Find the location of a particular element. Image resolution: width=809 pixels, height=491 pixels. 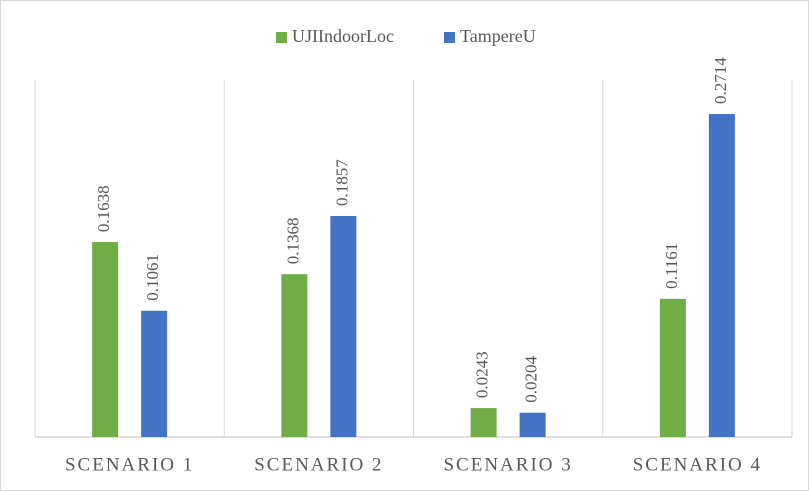

legend-label: TampereU is located at coordinates (498, 36).